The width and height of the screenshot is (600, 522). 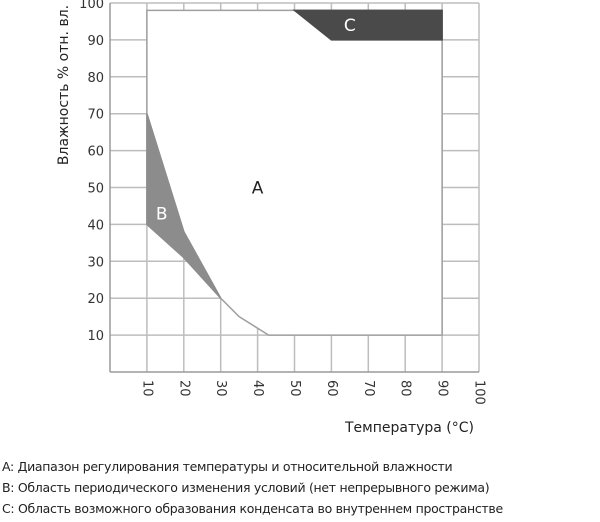 What do you see at coordinates (294, 388) in the screenshot?
I see `x-tick-label: 50` at bounding box center [294, 388].